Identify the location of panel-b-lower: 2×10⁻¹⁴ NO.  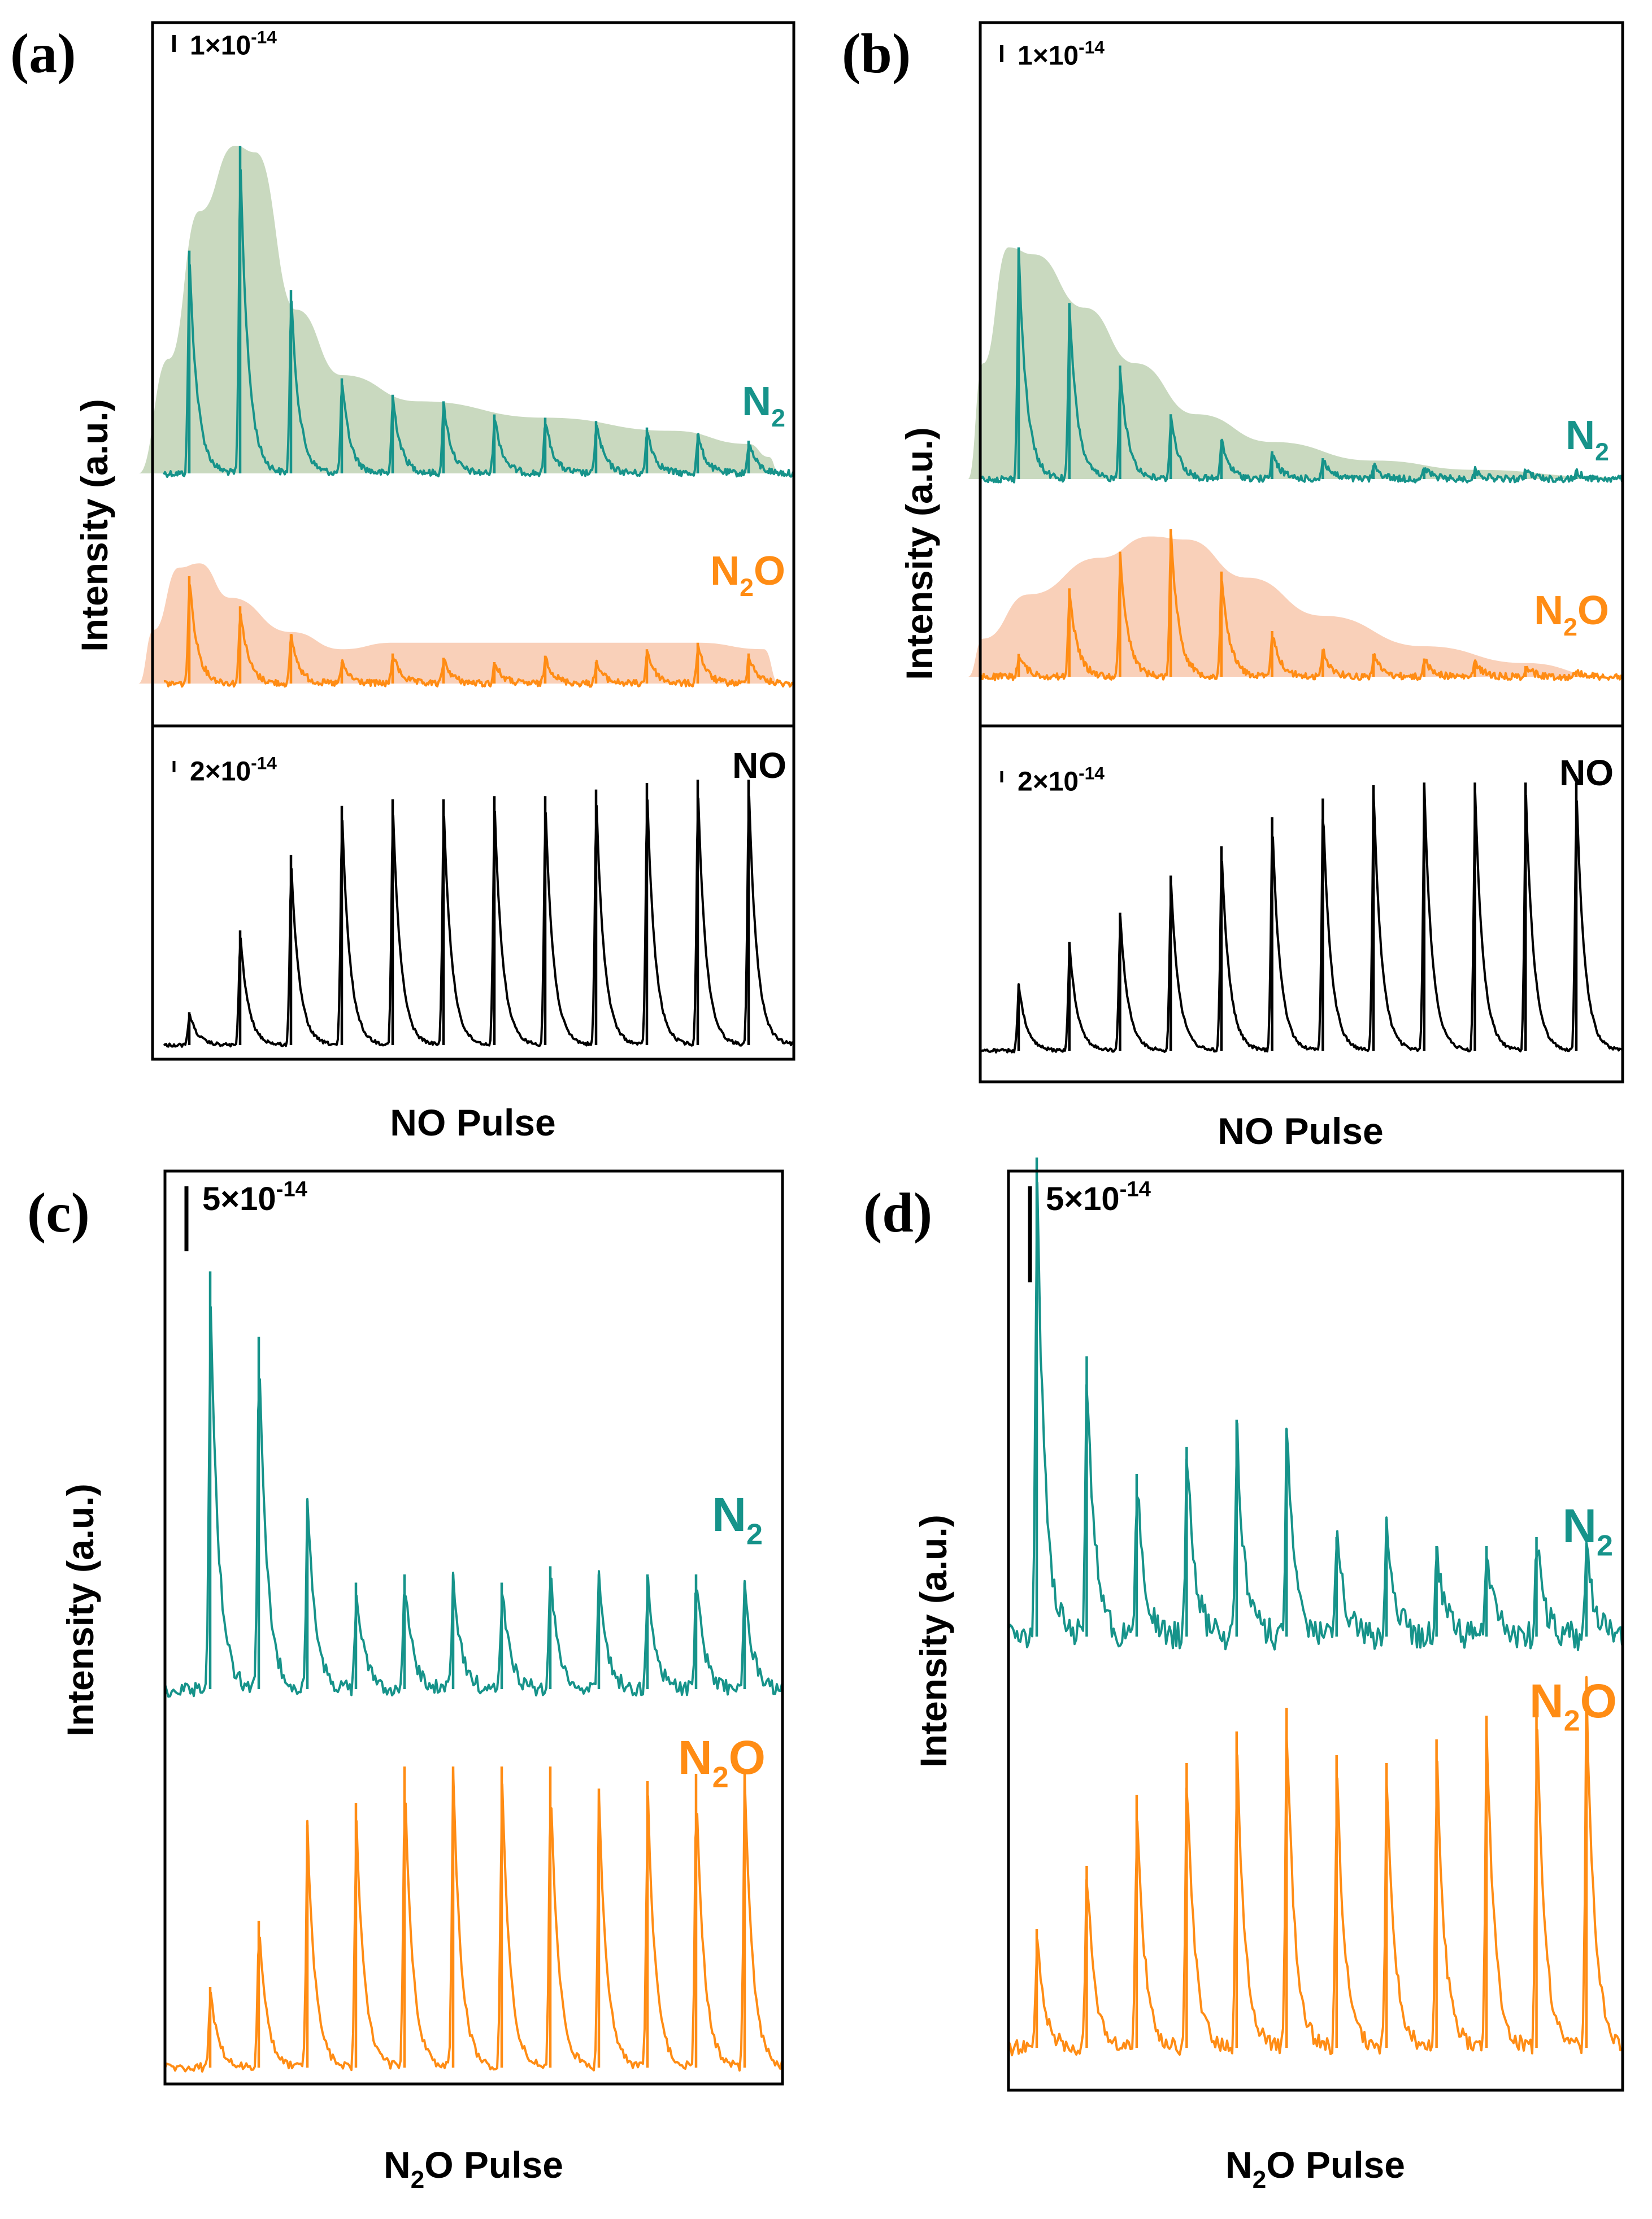
(1301, 903).